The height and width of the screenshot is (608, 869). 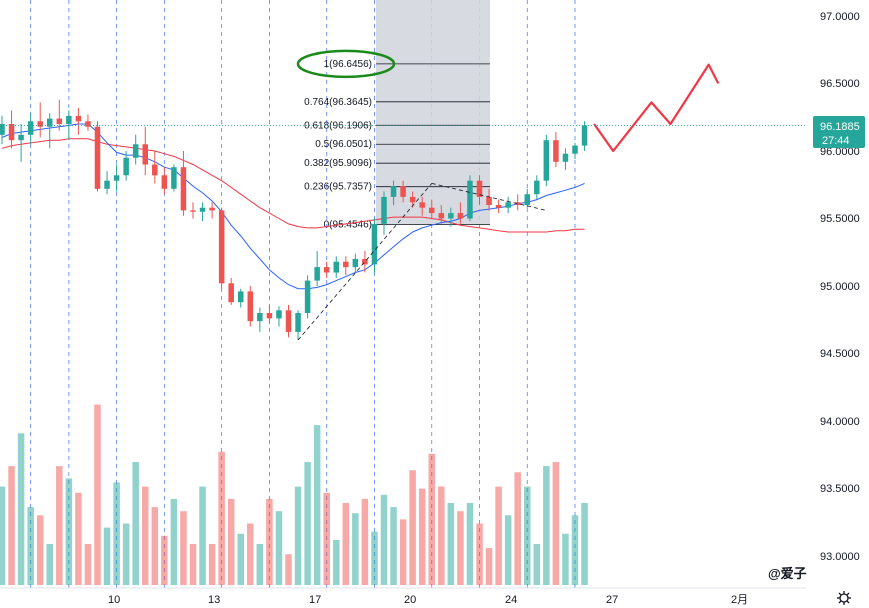 I want to click on fib-level-label: 0.382(95.9096), so click(x=338, y=163).